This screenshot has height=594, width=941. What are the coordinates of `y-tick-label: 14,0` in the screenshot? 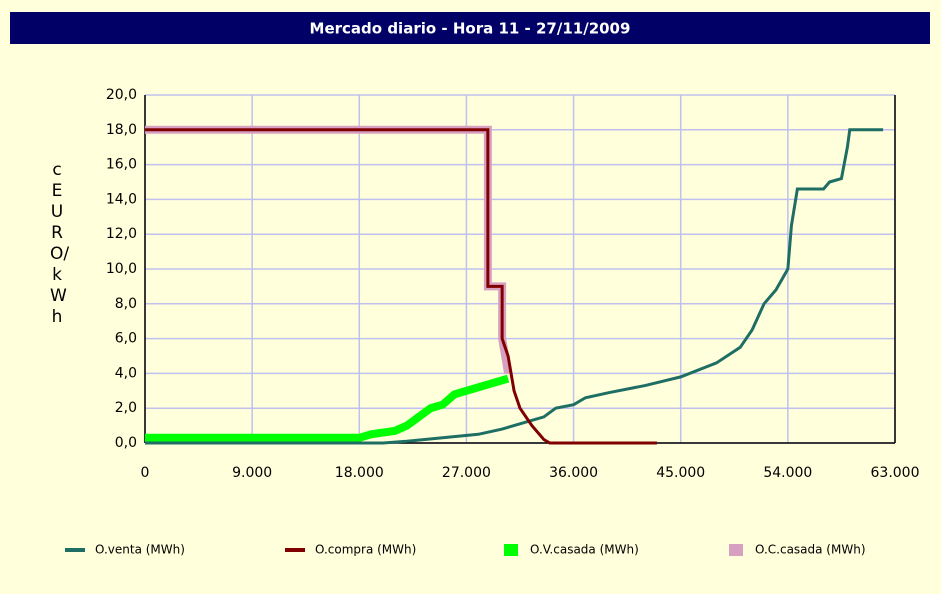 It's located at (121, 199).